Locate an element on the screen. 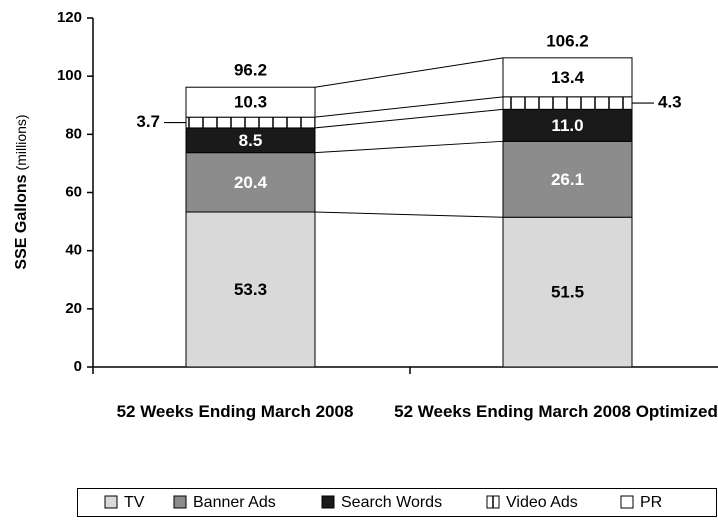  y-axis-title: SSE Gallons (millions) is located at coordinates (22, 191).